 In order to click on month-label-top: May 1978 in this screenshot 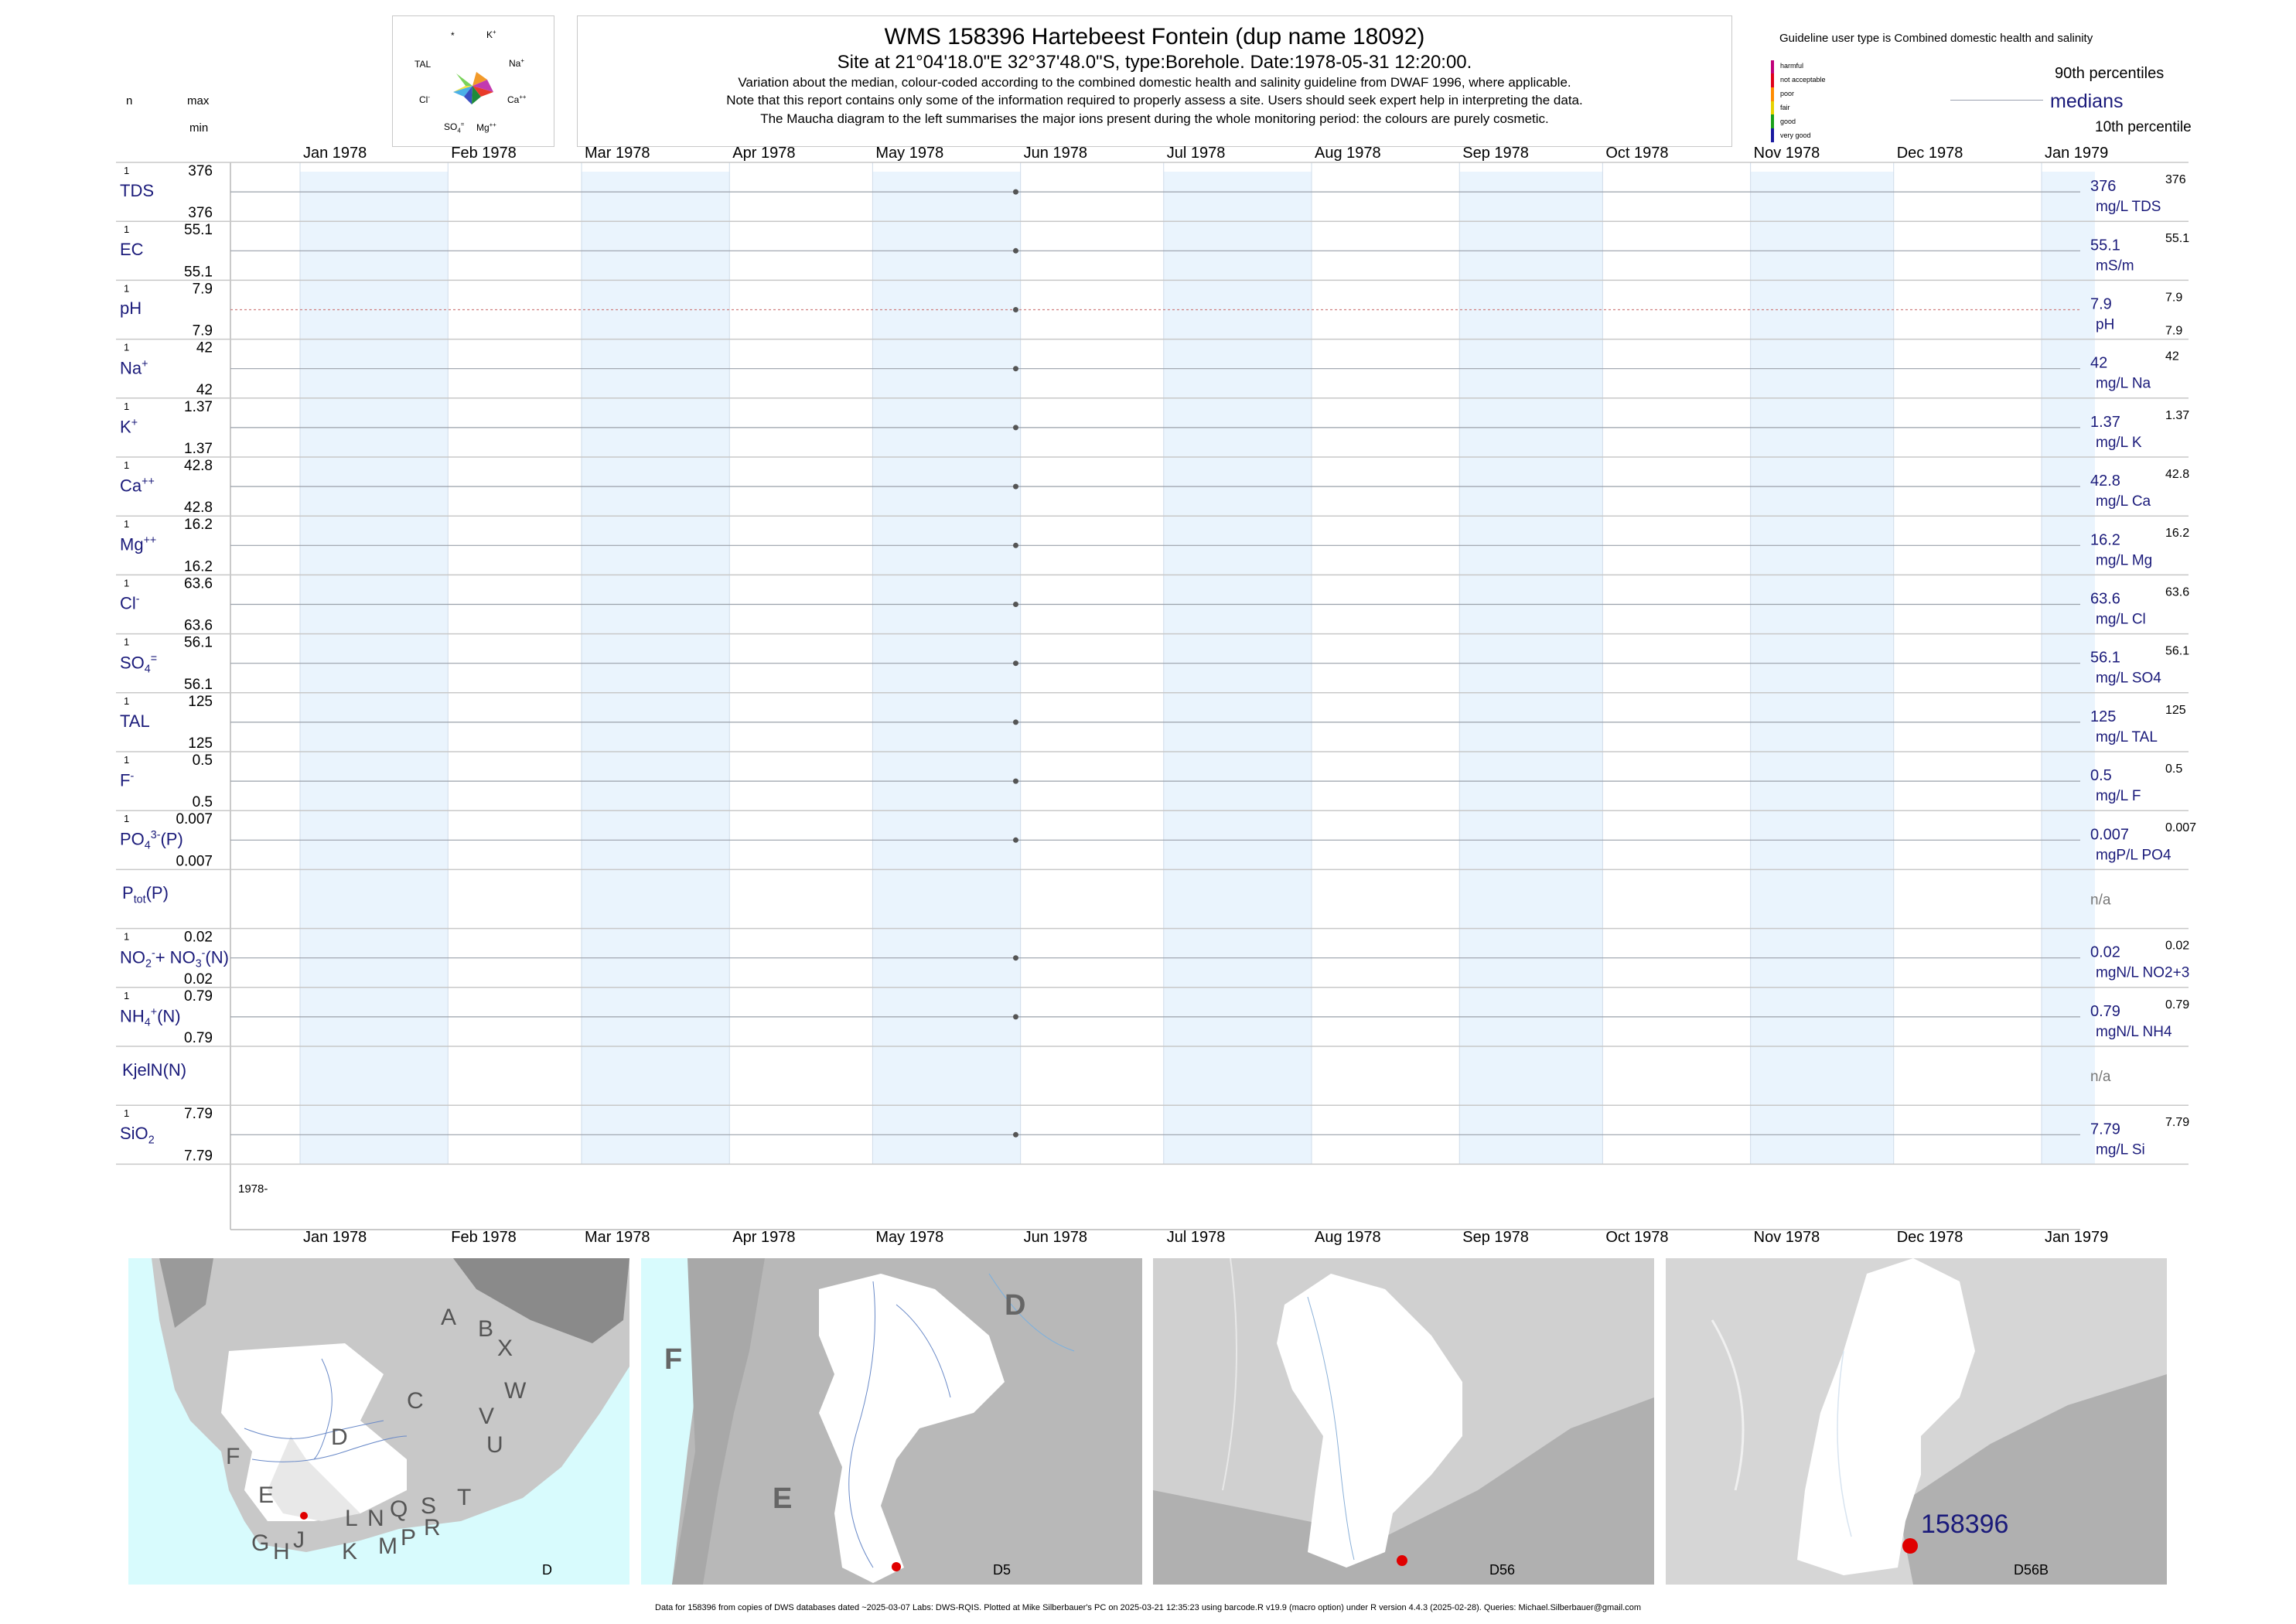, I will do `click(909, 153)`.